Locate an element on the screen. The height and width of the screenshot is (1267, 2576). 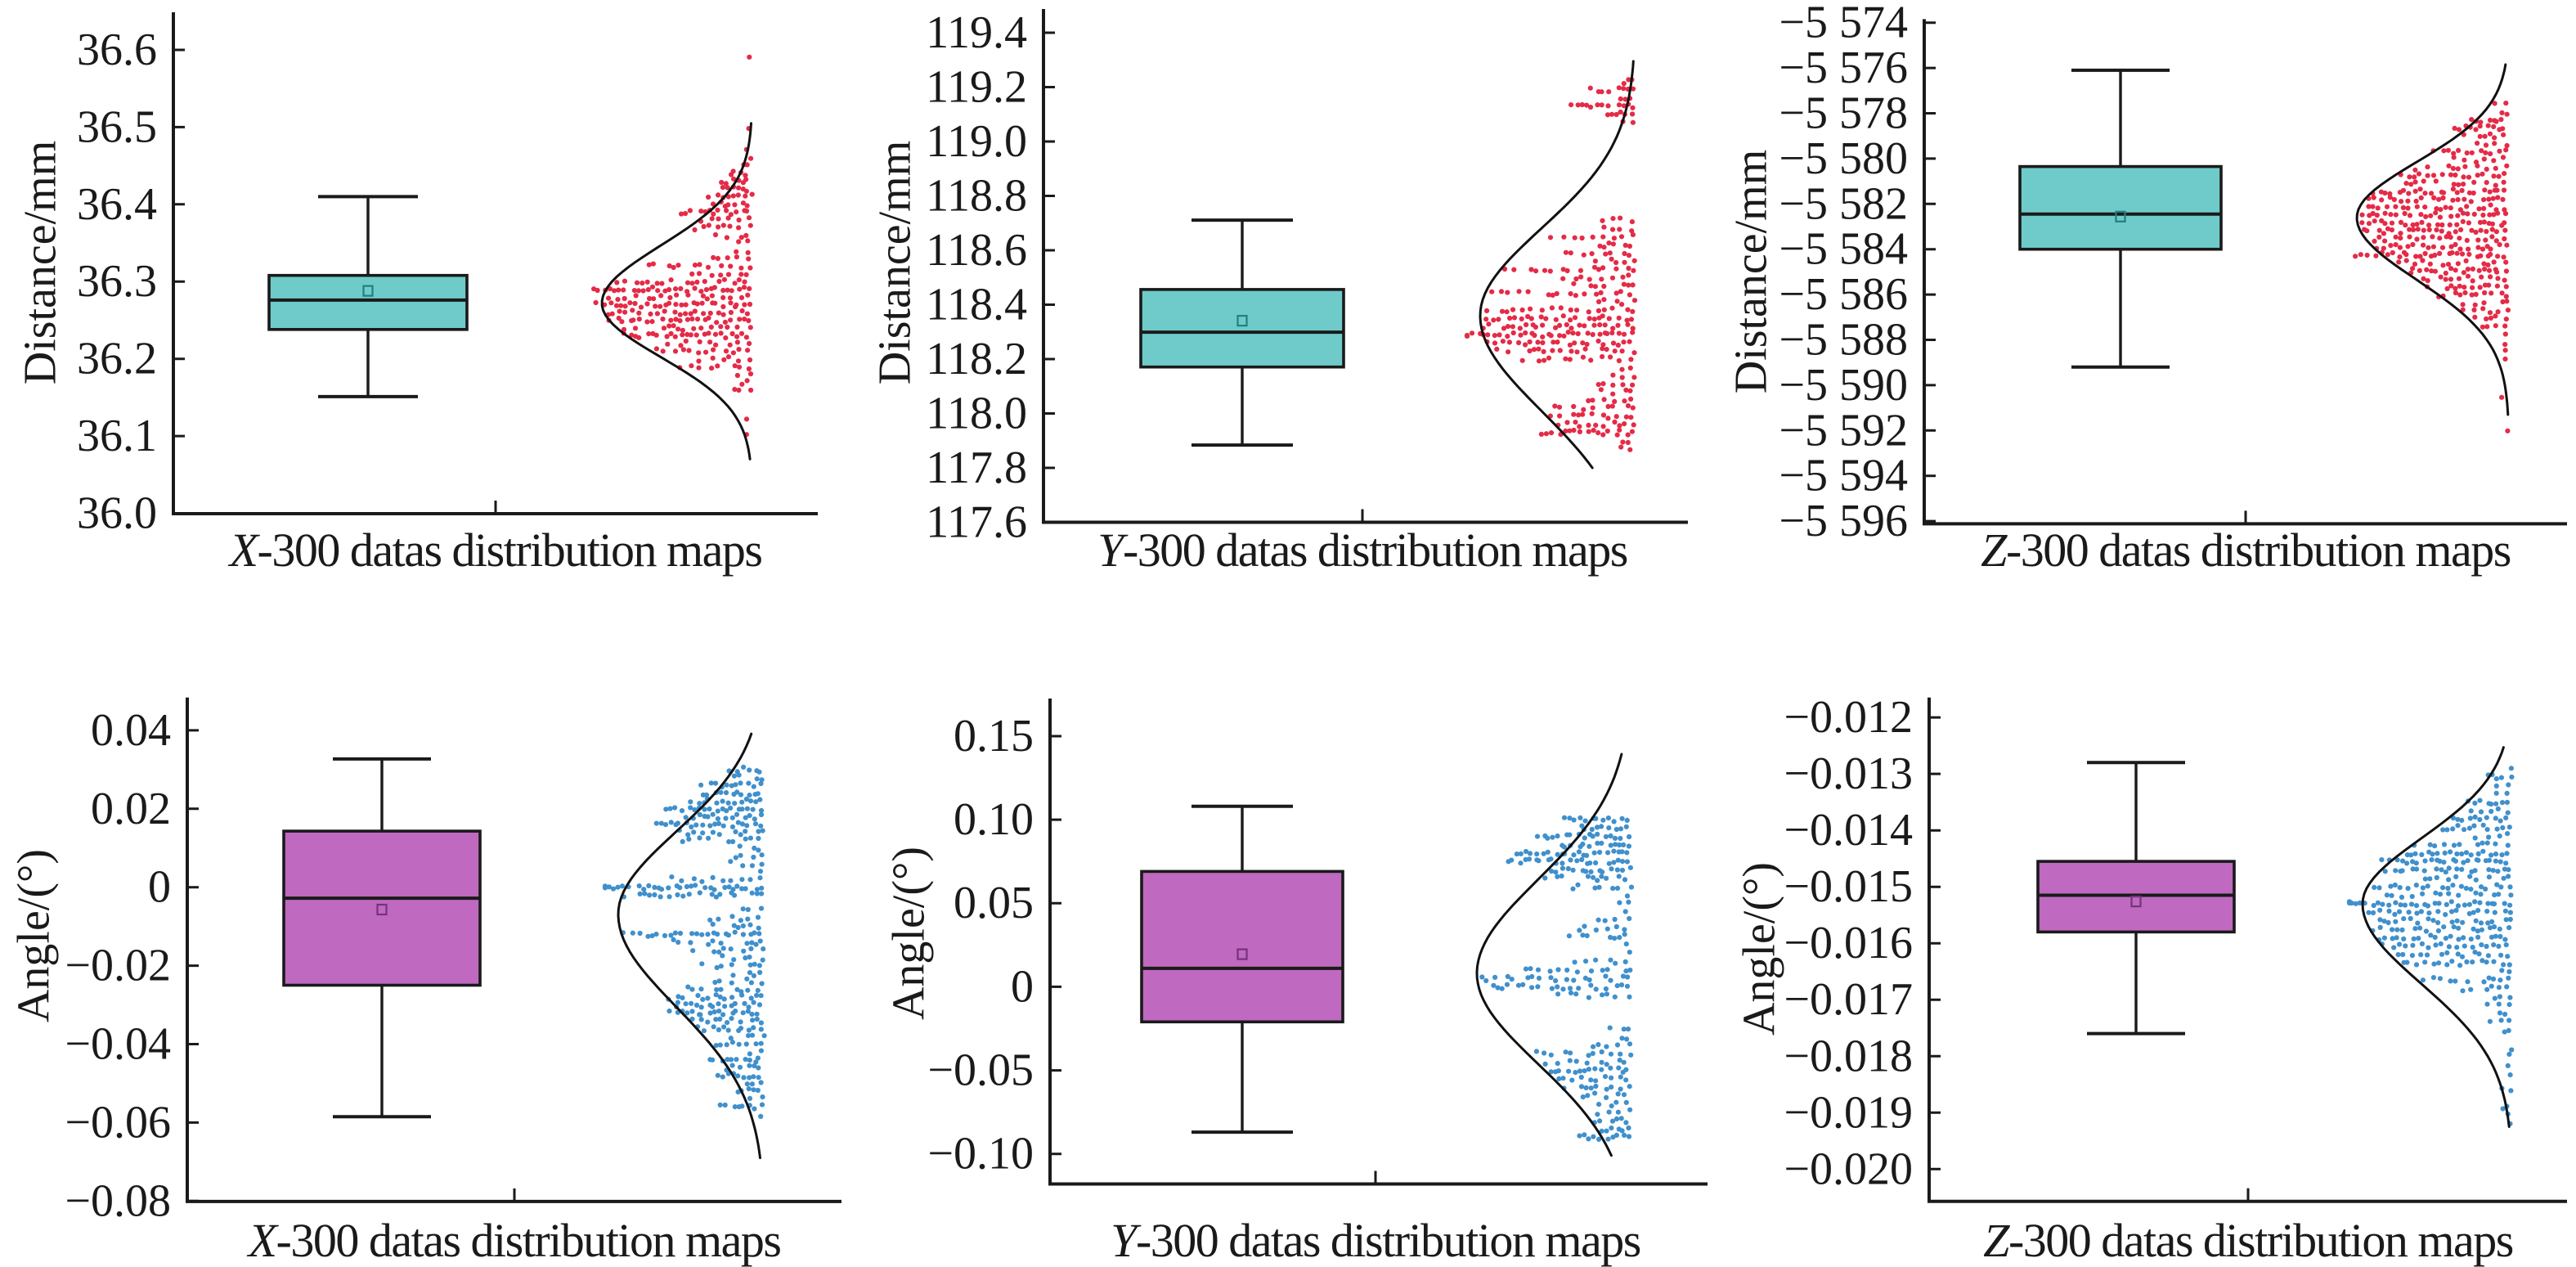
svg-text: 119.4 is located at coordinates (977, 32).